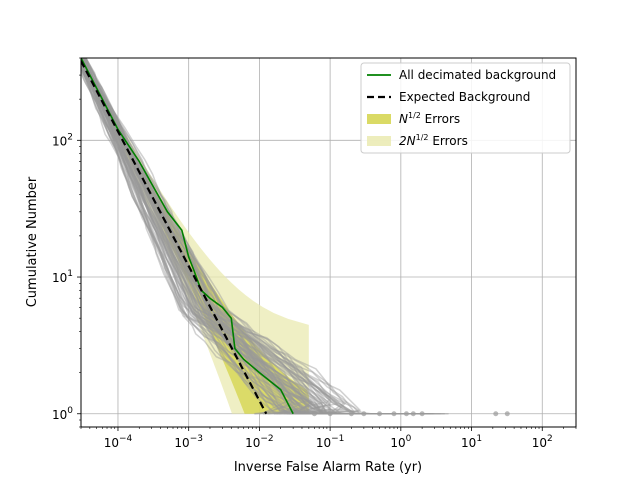 Image resolution: width=640 pixels, height=480 pixels. I want to click on legend-label: All decimated background, so click(477, 75).